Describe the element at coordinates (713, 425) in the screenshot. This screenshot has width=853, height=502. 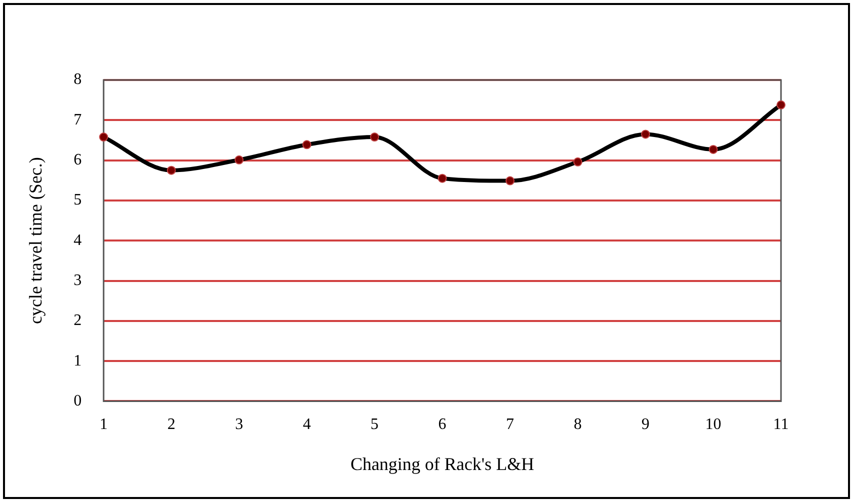
I see `x-tick-label: 10` at that location.